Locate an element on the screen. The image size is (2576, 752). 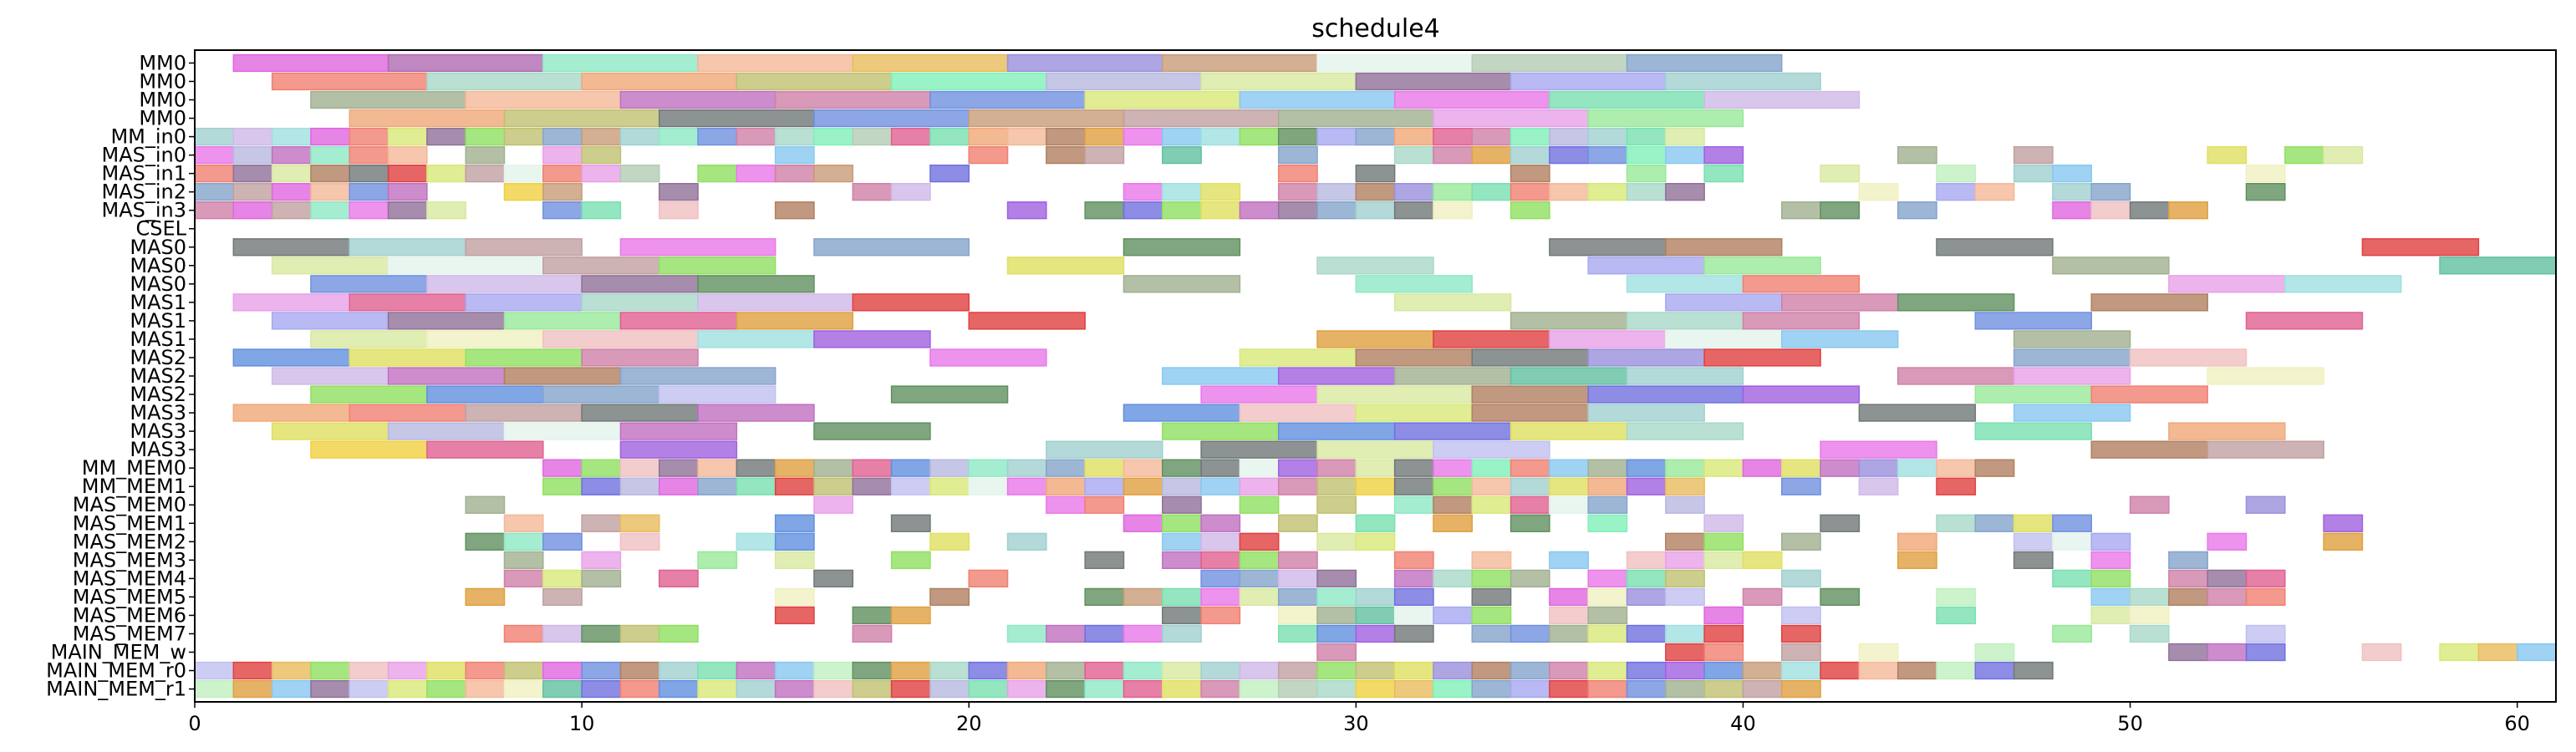
y-tick-label: MM0 is located at coordinates (162, 119).